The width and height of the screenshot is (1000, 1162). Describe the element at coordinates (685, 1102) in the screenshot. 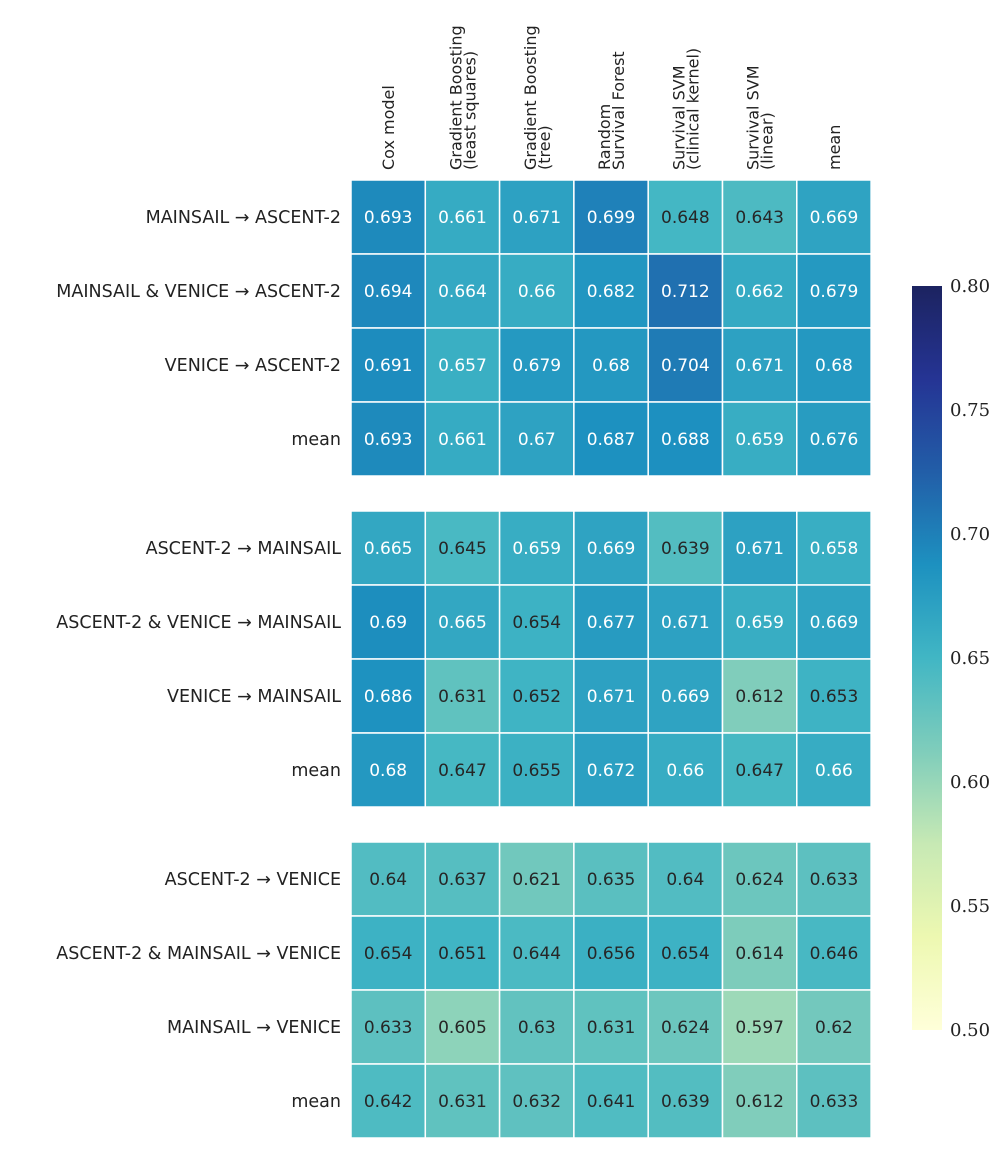

I see `cell-value-label: 0.639` at that location.